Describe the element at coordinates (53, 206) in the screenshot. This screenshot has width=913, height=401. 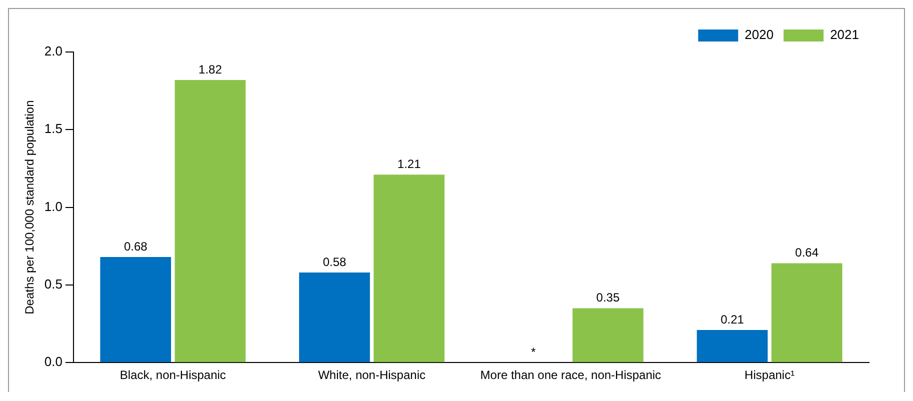
I see `y-tick-label: 1.0` at that location.